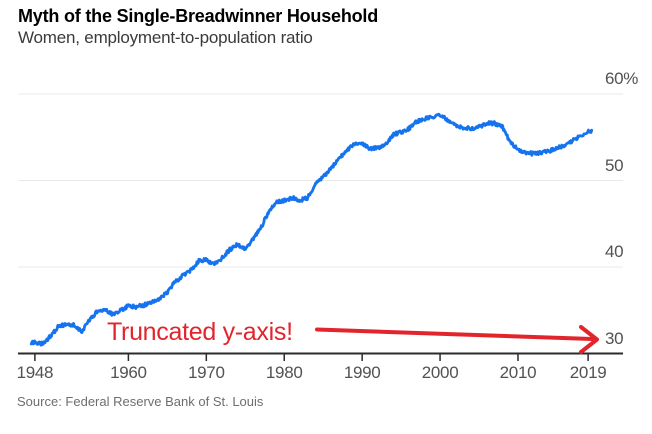  What do you see at coordinates (200, 332) in the screenshot?
I see `truncated-axis-annotation: Truncated y-axis!` at bounding box center [200, 332].